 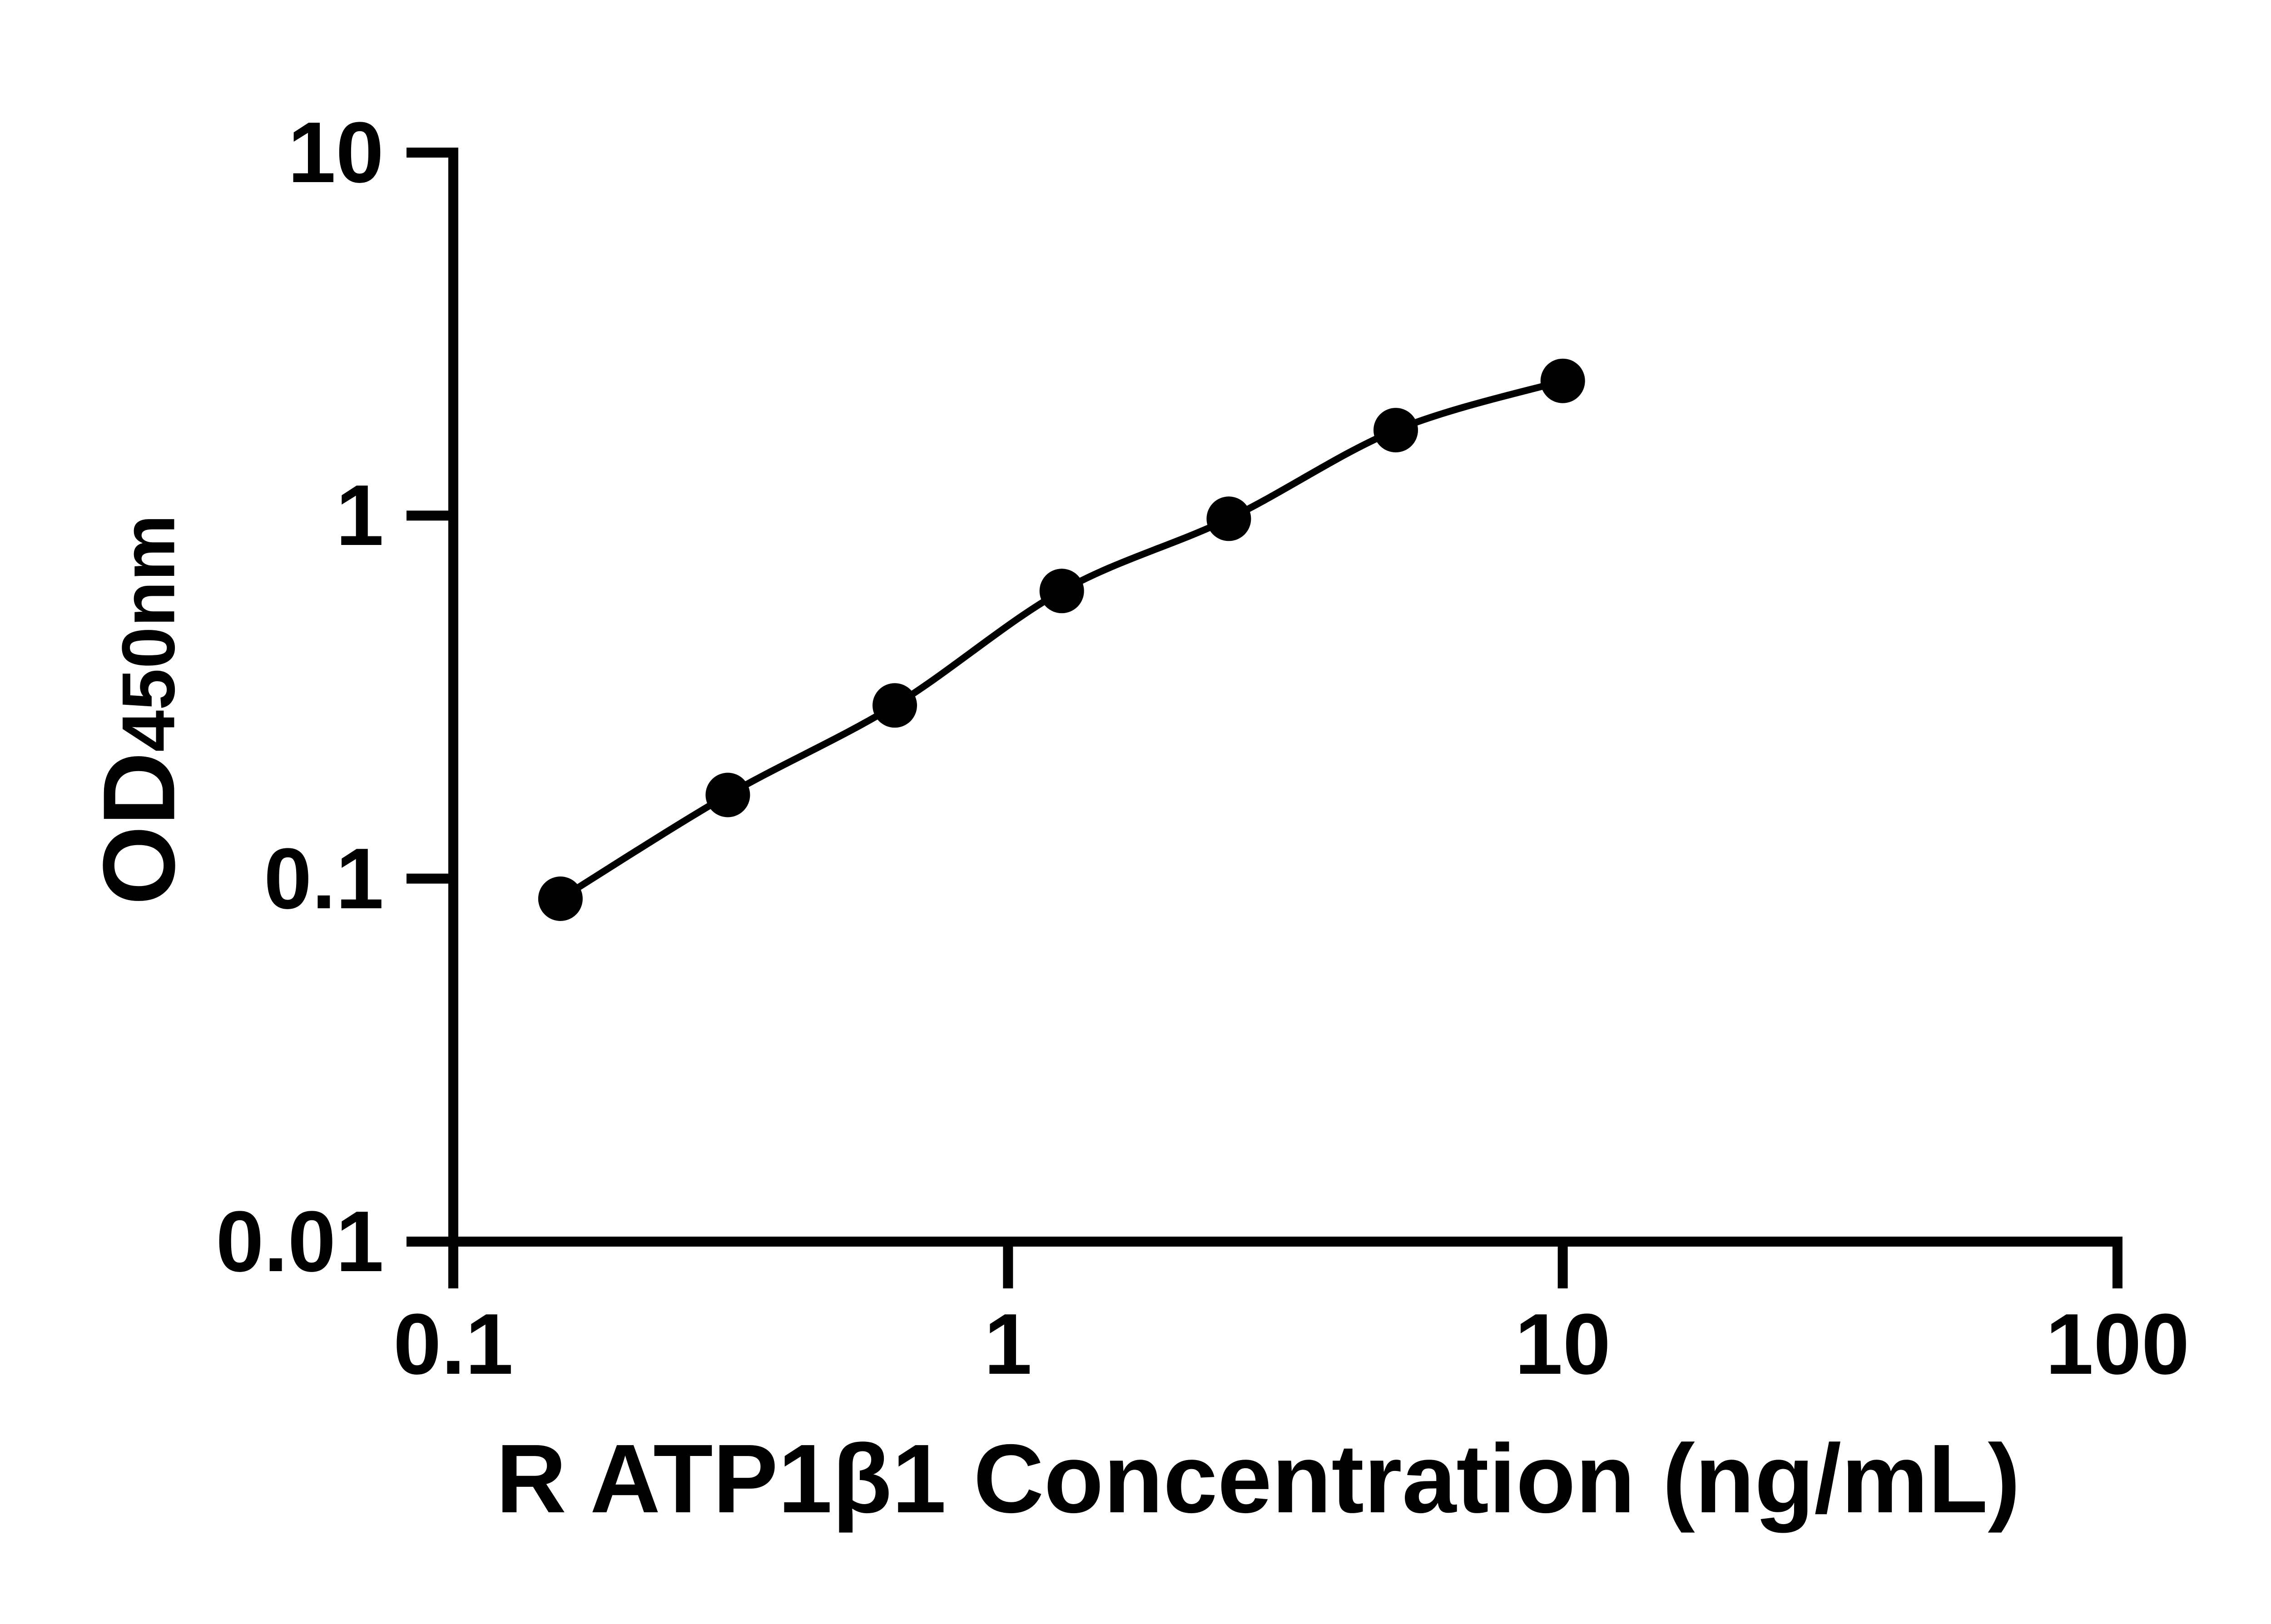 I want to click on y-tick-label: 1, so click(x=360, y=515).